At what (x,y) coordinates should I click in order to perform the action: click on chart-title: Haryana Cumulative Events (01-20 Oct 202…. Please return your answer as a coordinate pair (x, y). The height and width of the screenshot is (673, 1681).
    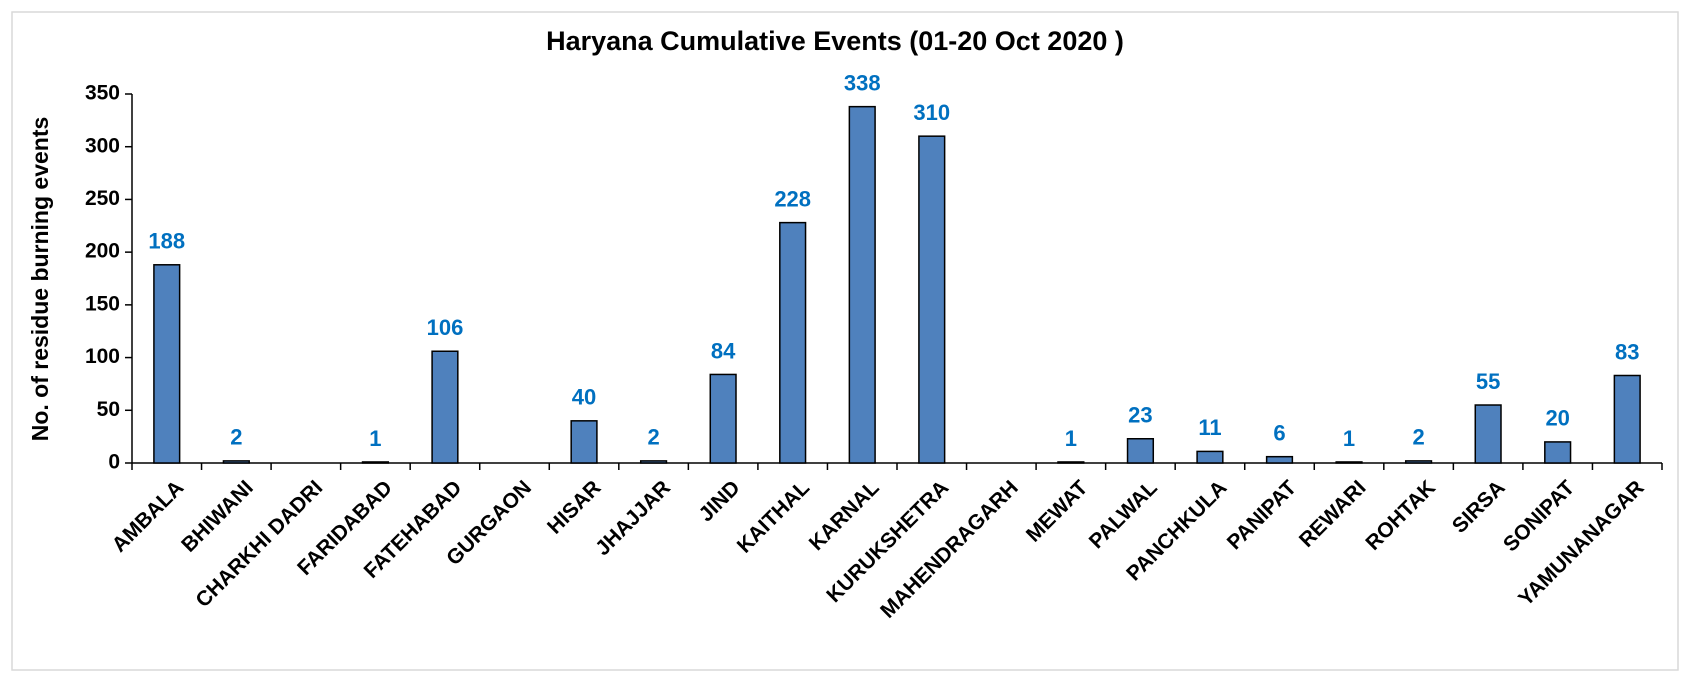
    Looking at the image, I should click on (835, 41).